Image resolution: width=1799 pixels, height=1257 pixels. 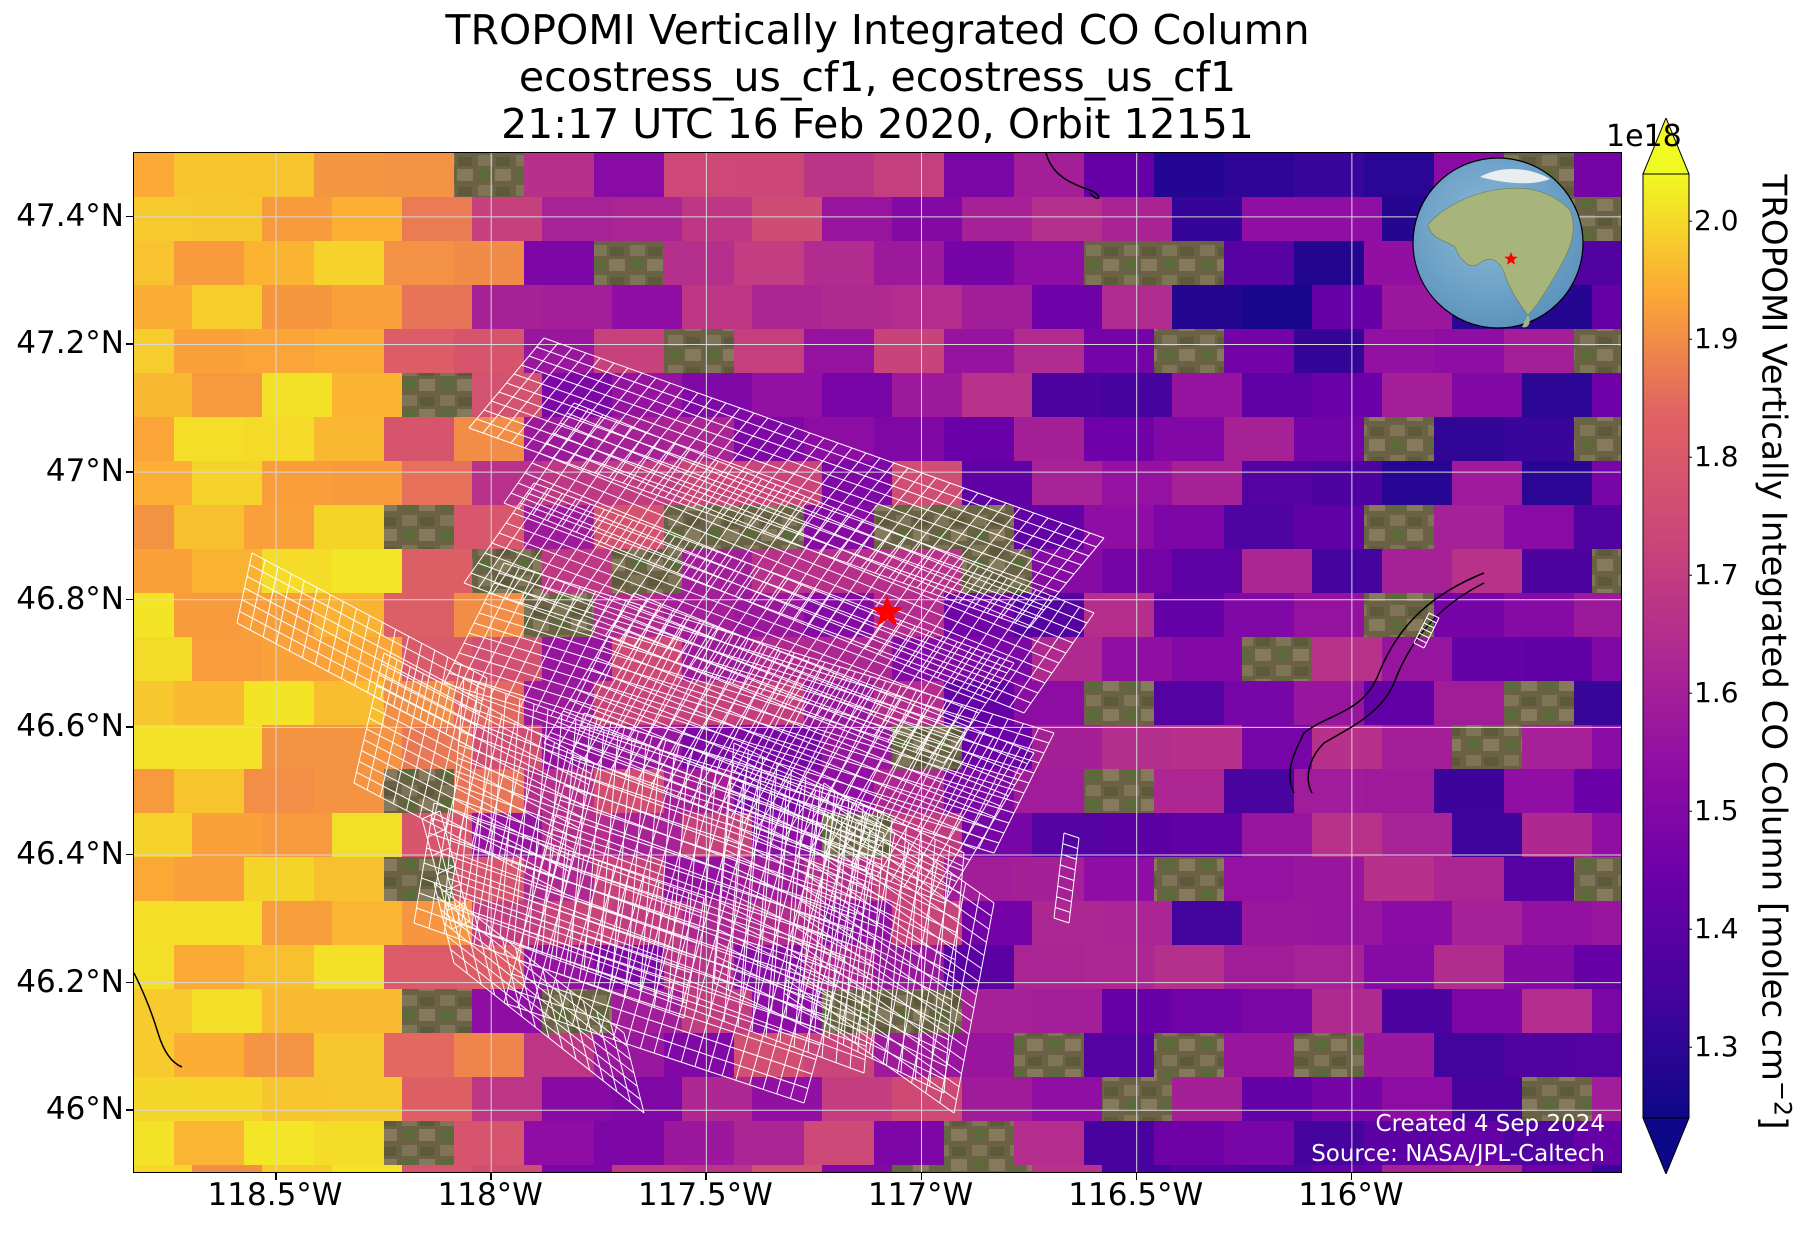 What do you see at coordinates (1136, 1195) in the screenshot?
I see `x-tick-label: 116.5°W` at bounding box center [1136, 1195].